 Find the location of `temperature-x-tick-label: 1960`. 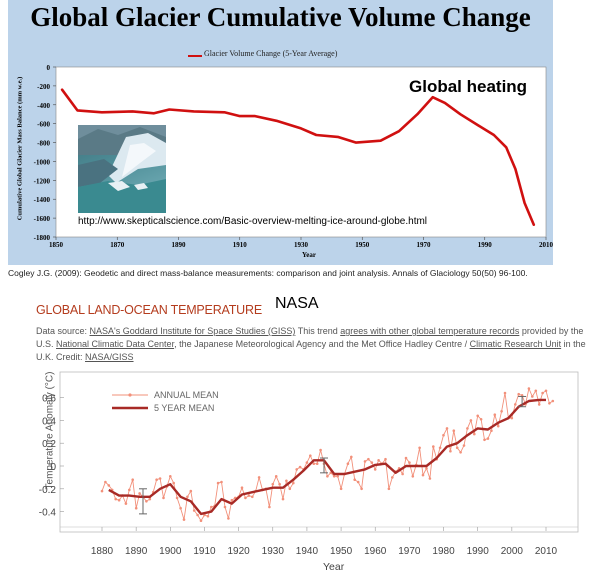

temperature-x-tick-label: 1960 is located at coordinates (375, 551).